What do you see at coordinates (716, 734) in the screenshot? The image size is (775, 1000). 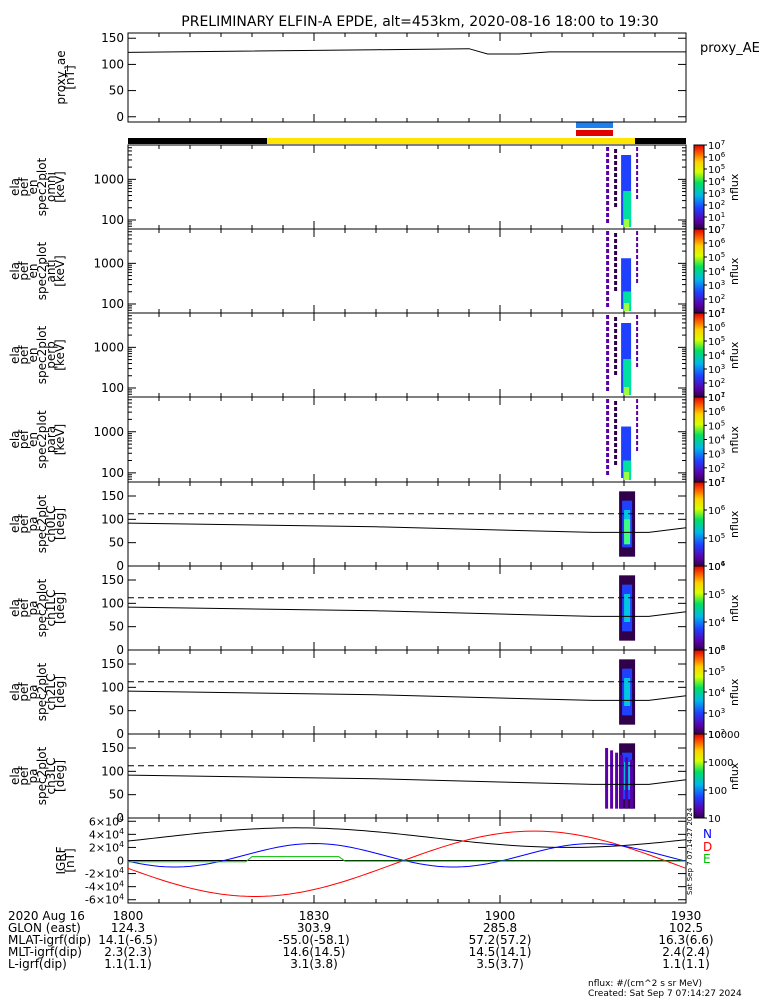 I see `colorbar-tick-label: 10²` at bounding box center [716, 734].